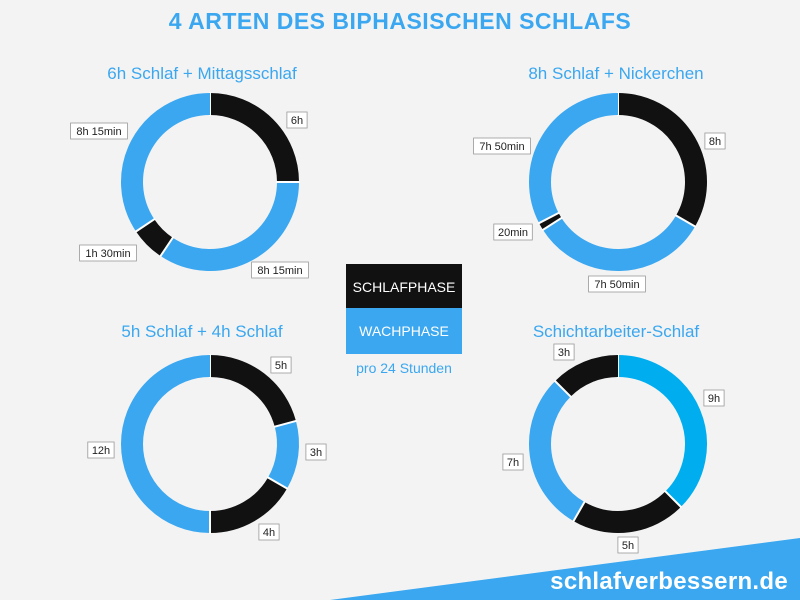 This screenshot has width=800, height=600. I want to click on legend-wake-box: WACHPHASE, so click(404, 331).